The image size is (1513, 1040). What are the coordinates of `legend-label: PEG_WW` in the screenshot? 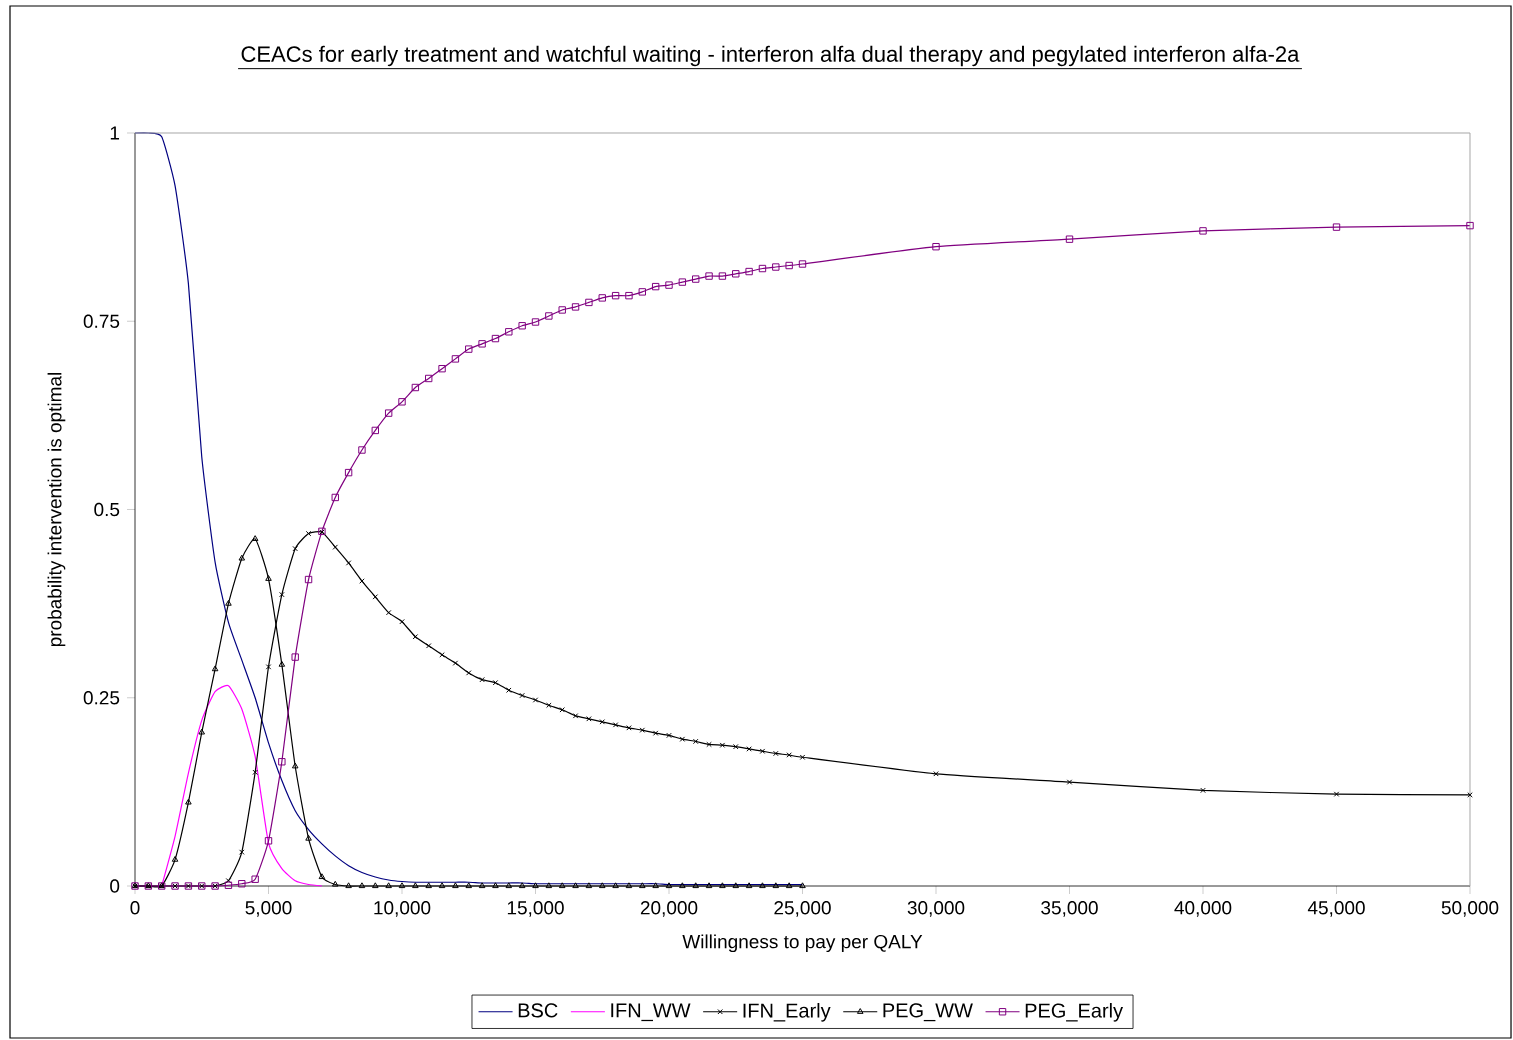 It's located at (928, 1012).